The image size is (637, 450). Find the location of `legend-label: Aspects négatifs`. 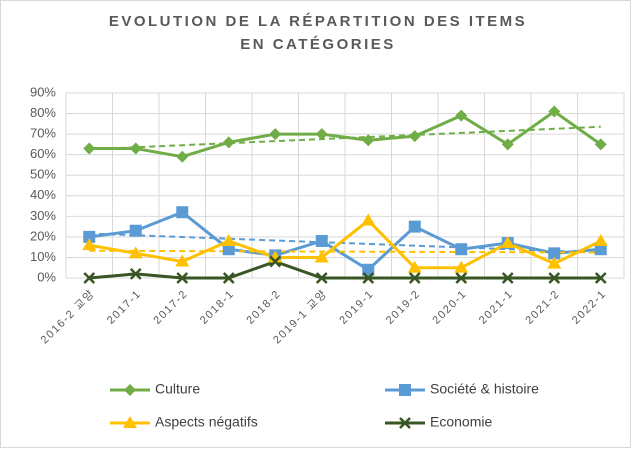

legend-label: Aspects négatifs is located at coordinates (206, 422).